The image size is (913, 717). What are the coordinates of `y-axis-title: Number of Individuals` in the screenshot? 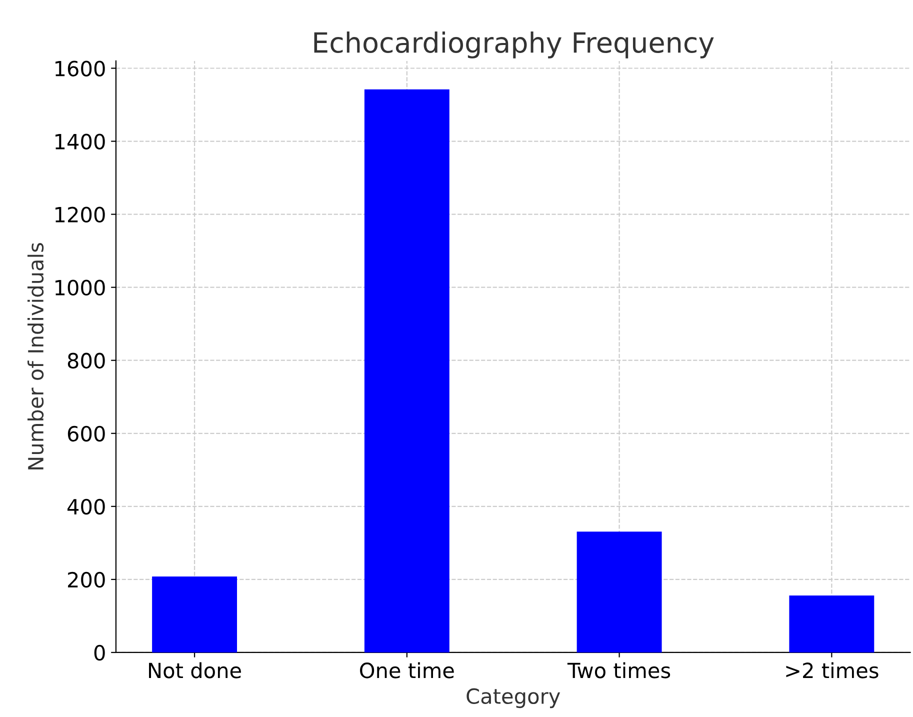 It's located at (35, 356).